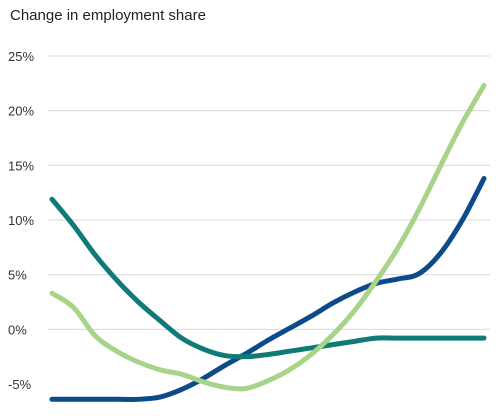 The height and width of the screenshot is (416, 500). I want to click on chart-title: Change in employment share, so click(108, 15).